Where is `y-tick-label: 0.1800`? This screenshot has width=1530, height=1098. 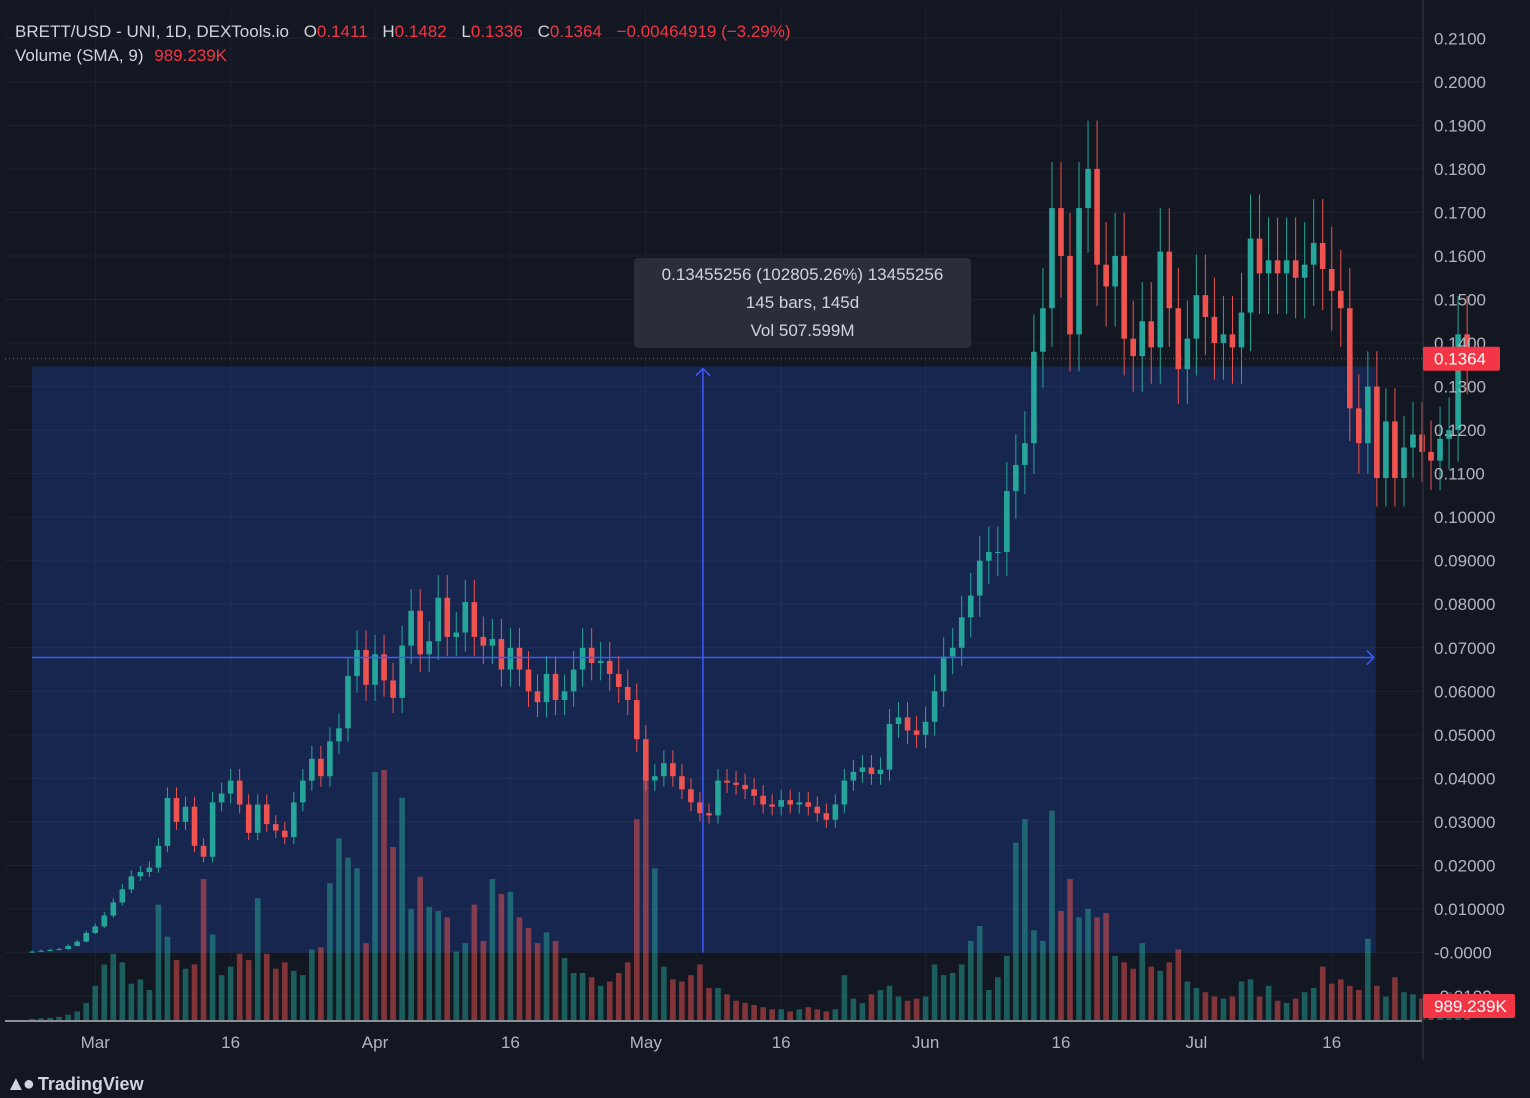 y-tick-label: 0.1800 is located at coordinates (1460, 169).